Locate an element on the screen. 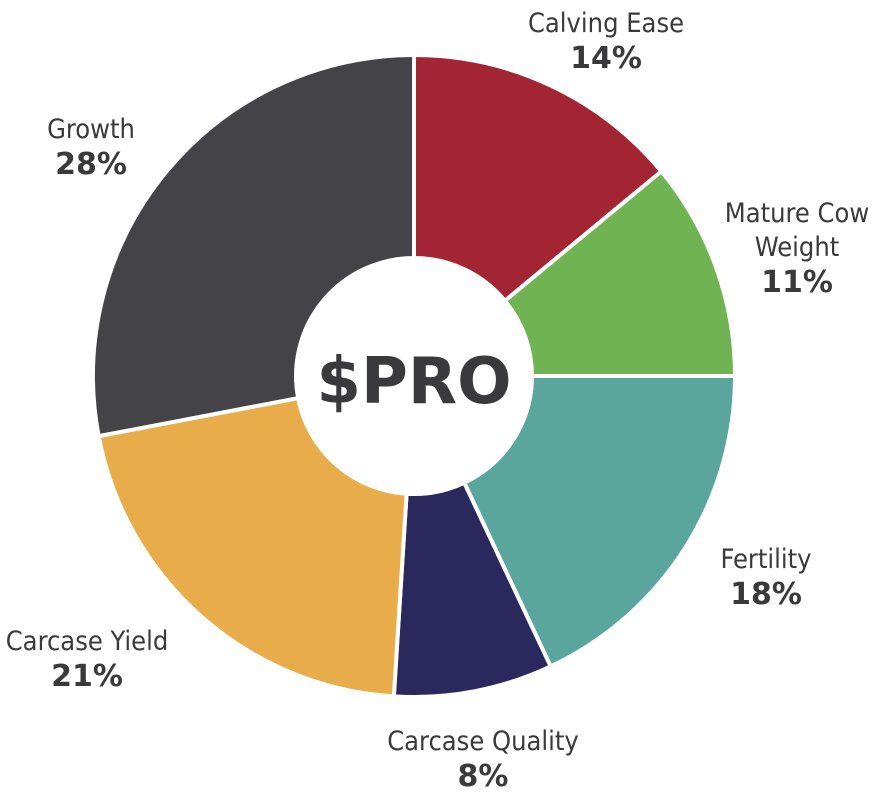 The height and width of the screenshot is (799, 875). slice-label-name: Carcase Yield is located at coordinates (87, 641).